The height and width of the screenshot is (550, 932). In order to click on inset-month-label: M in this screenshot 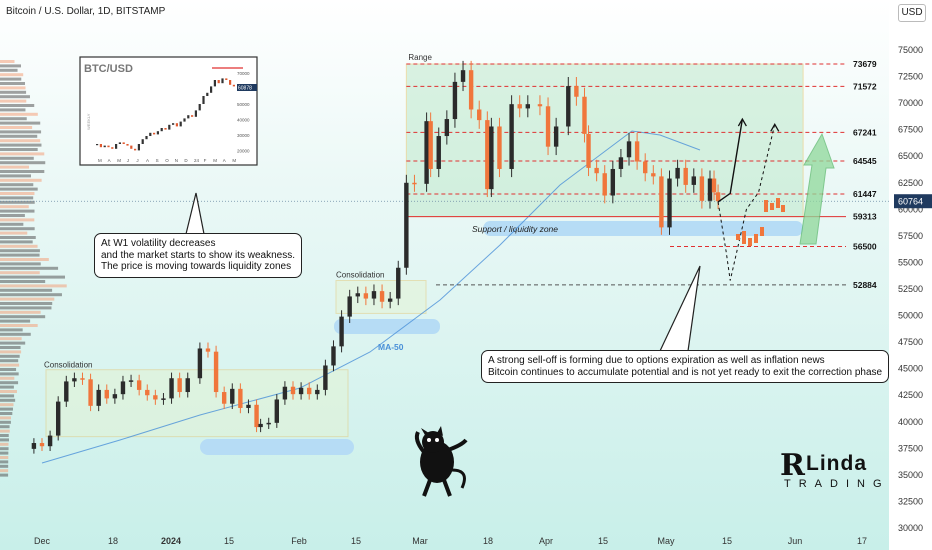, I will do `click(234, 160)`.